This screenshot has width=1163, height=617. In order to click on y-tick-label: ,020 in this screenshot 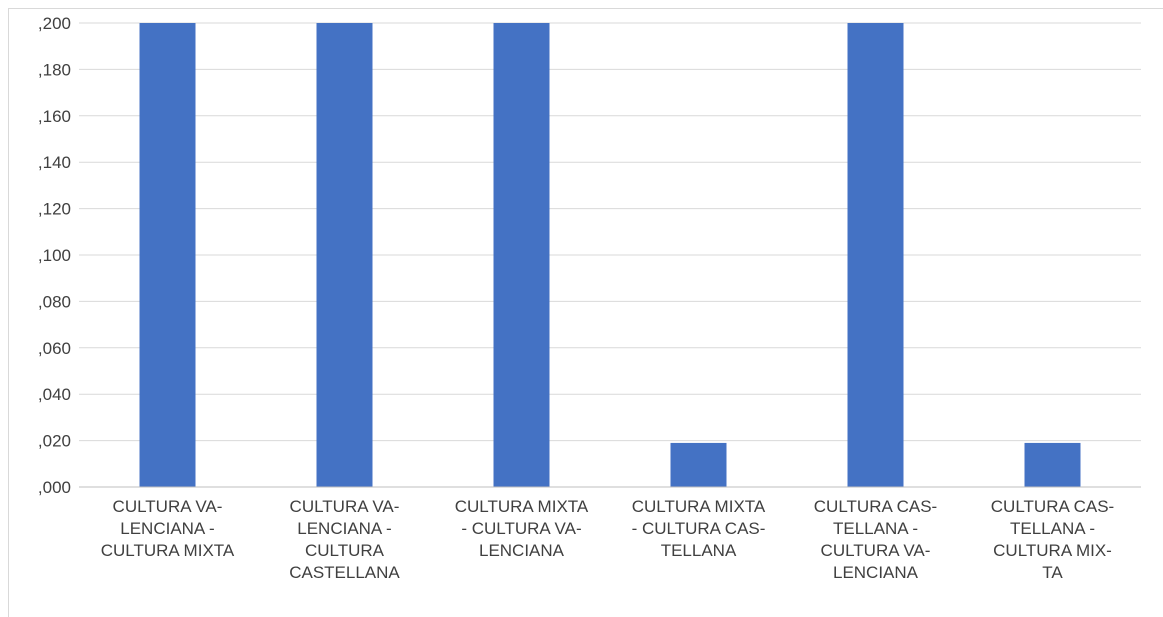, I will do `click(54, 441)`.